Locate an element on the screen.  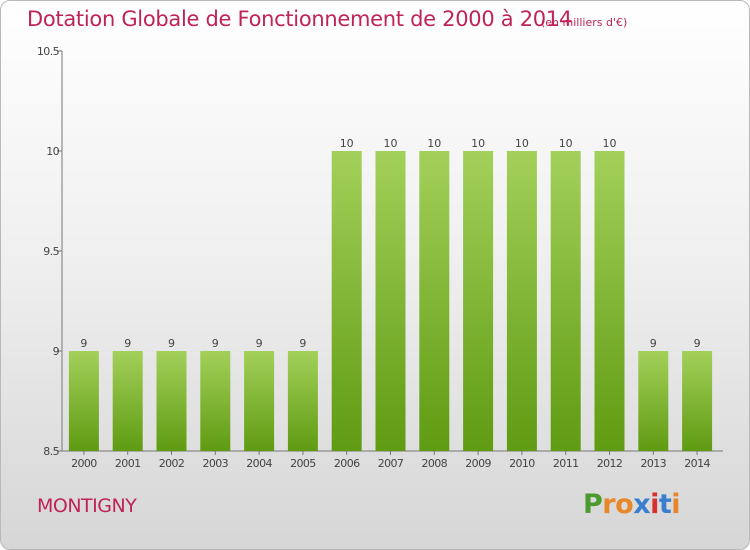
logo-letter: x is located at coordinates (642, 504).